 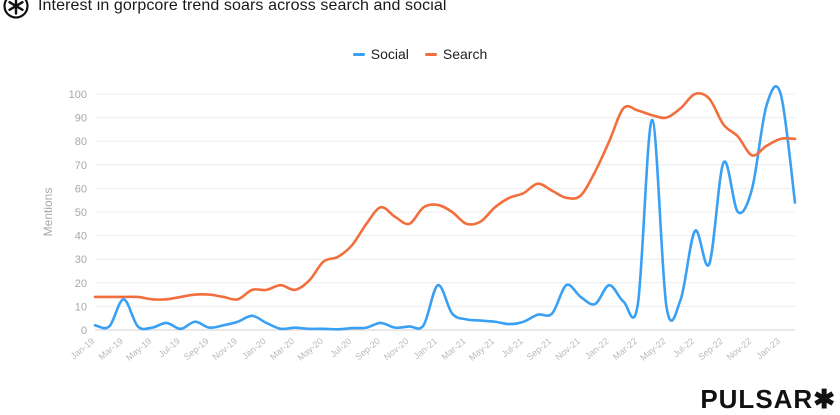 I want to click on x-tick-label: Mar-19, so click(x=111, y=349).